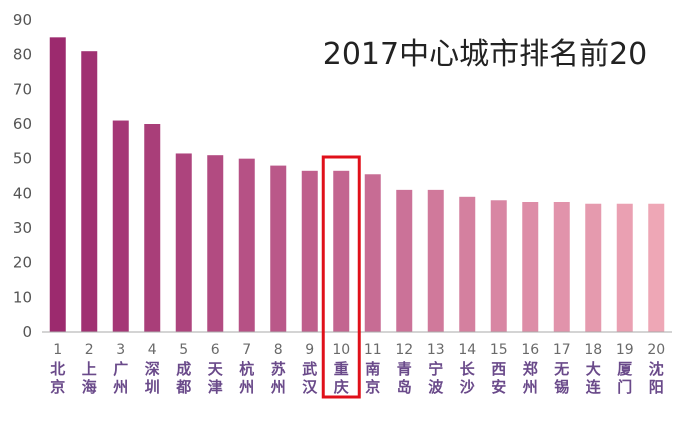 The image size is (685, 440). Describe the element at coordinates (562, 350) in the screenshot. I see `x-tick-rank: 17` at that location.